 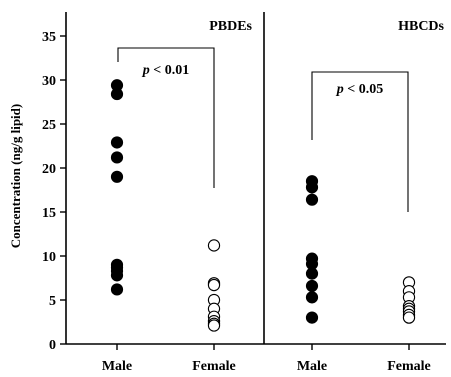 What do you see at coordinates (409, 317) in the screenshot?
I see `data-point-female-hbcds` at bounding box center [409, 317].